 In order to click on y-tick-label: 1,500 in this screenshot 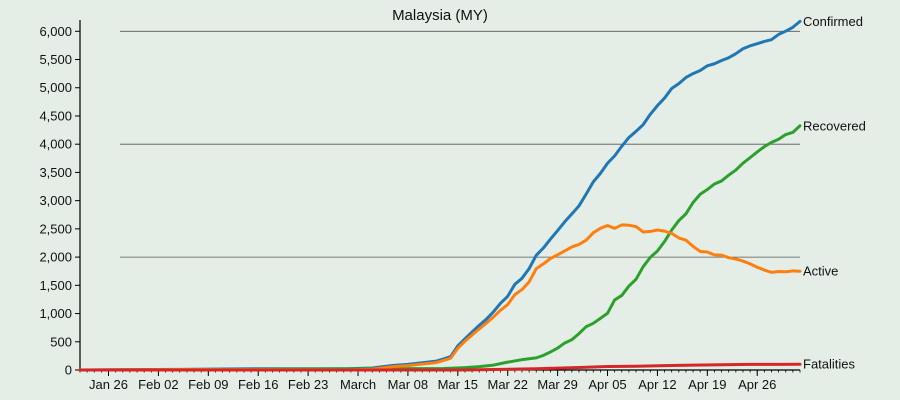, I will do `click(55, 285)`.